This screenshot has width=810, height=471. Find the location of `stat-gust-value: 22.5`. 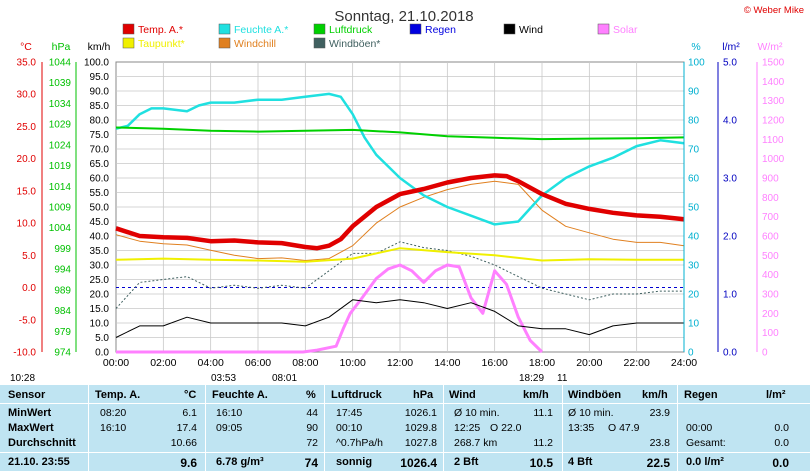

stat-gust-value: 22.5 is located at coordinates (658, 463).